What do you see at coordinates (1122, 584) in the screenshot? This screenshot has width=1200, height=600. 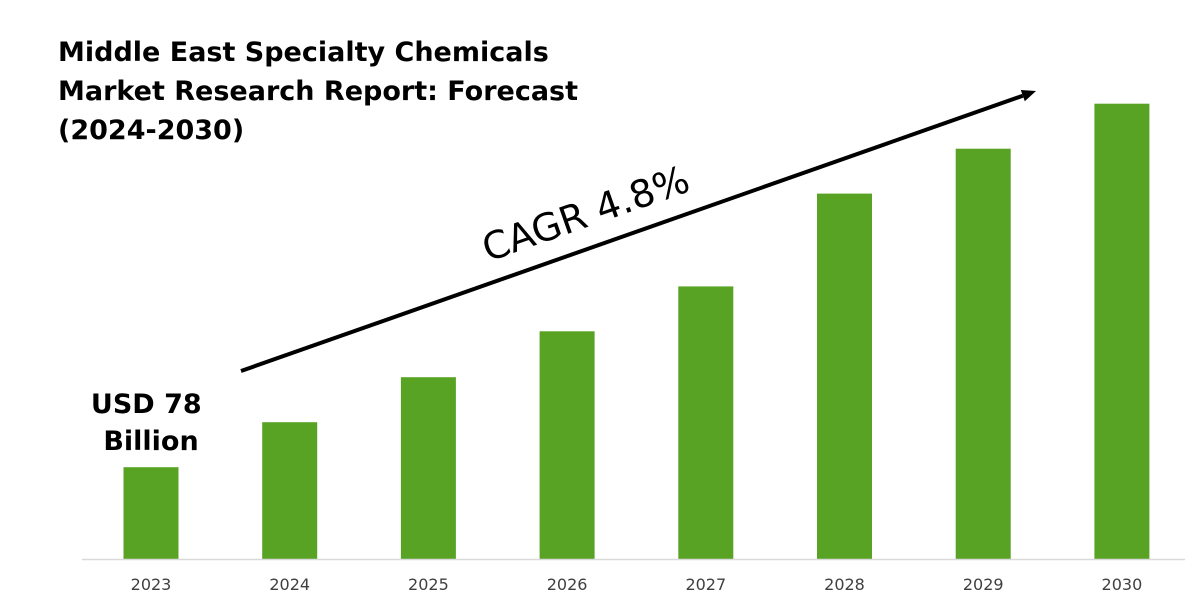 I see `x-tick-label-2030: 2030` at bounding box center [1122, 584].